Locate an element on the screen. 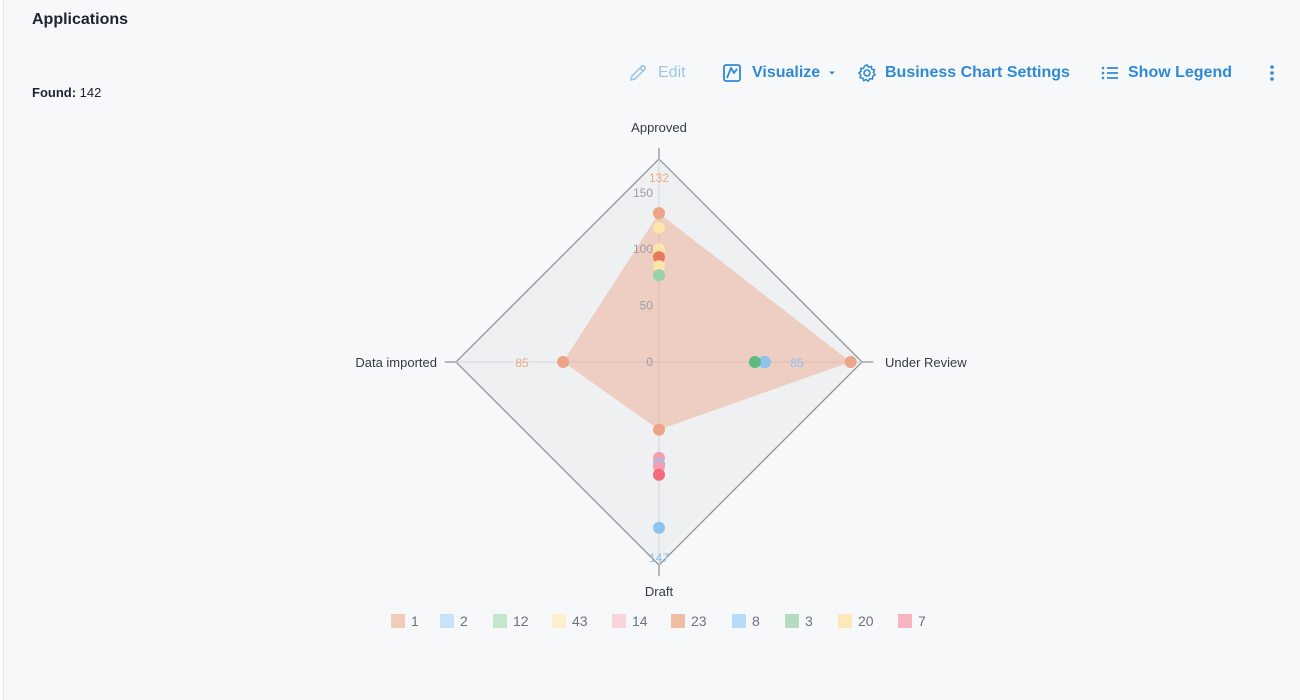 This screenshot has width=1300, height=700. visualize-button: Visualize is located at coordinates (779, 73).